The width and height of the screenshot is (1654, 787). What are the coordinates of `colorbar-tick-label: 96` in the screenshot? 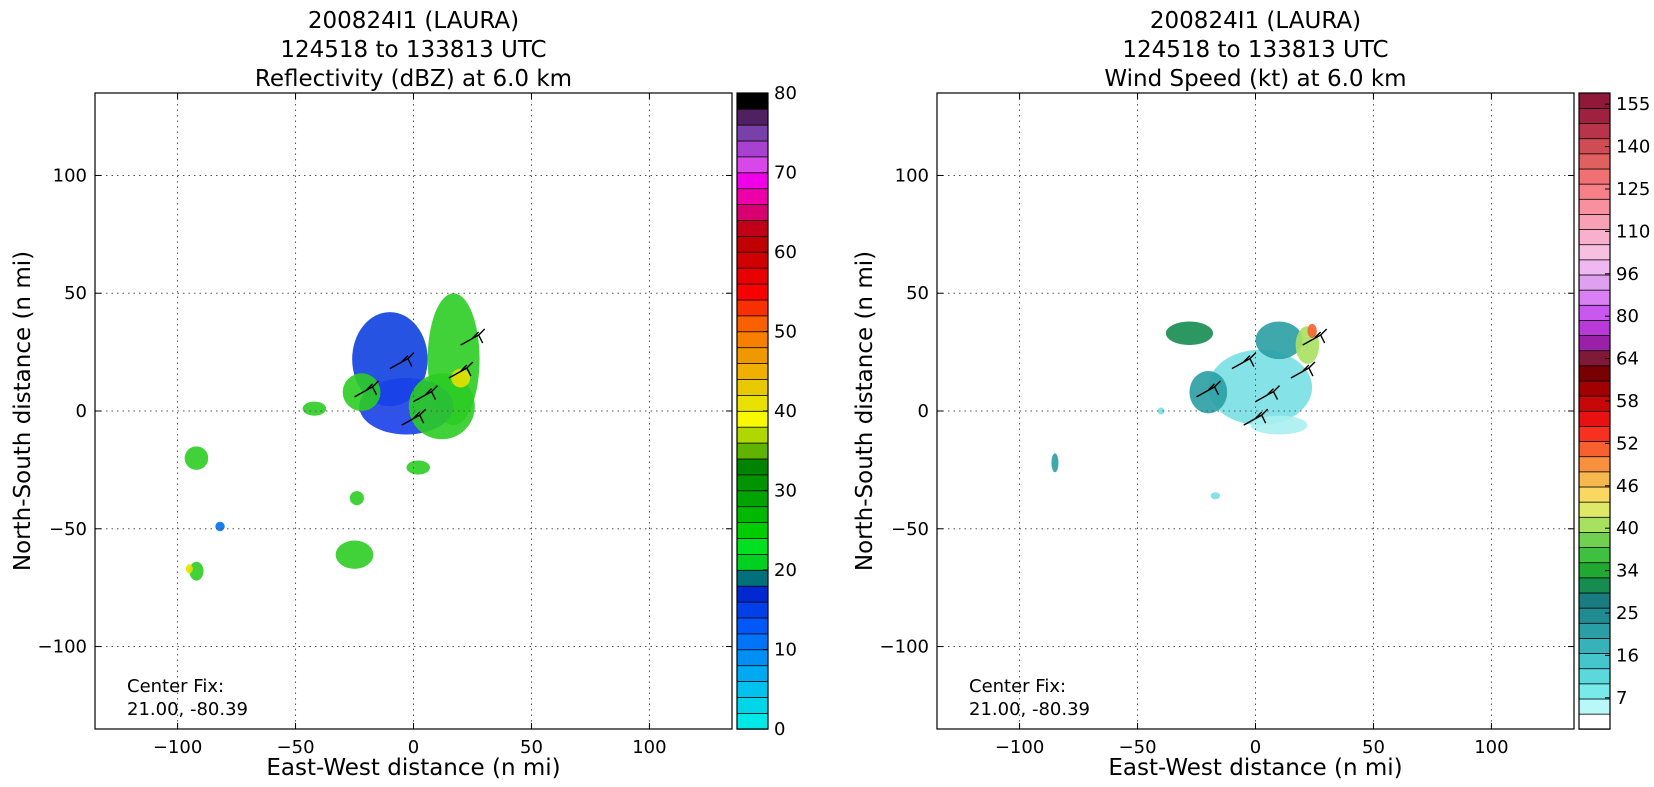 It's located at (1627, 274).